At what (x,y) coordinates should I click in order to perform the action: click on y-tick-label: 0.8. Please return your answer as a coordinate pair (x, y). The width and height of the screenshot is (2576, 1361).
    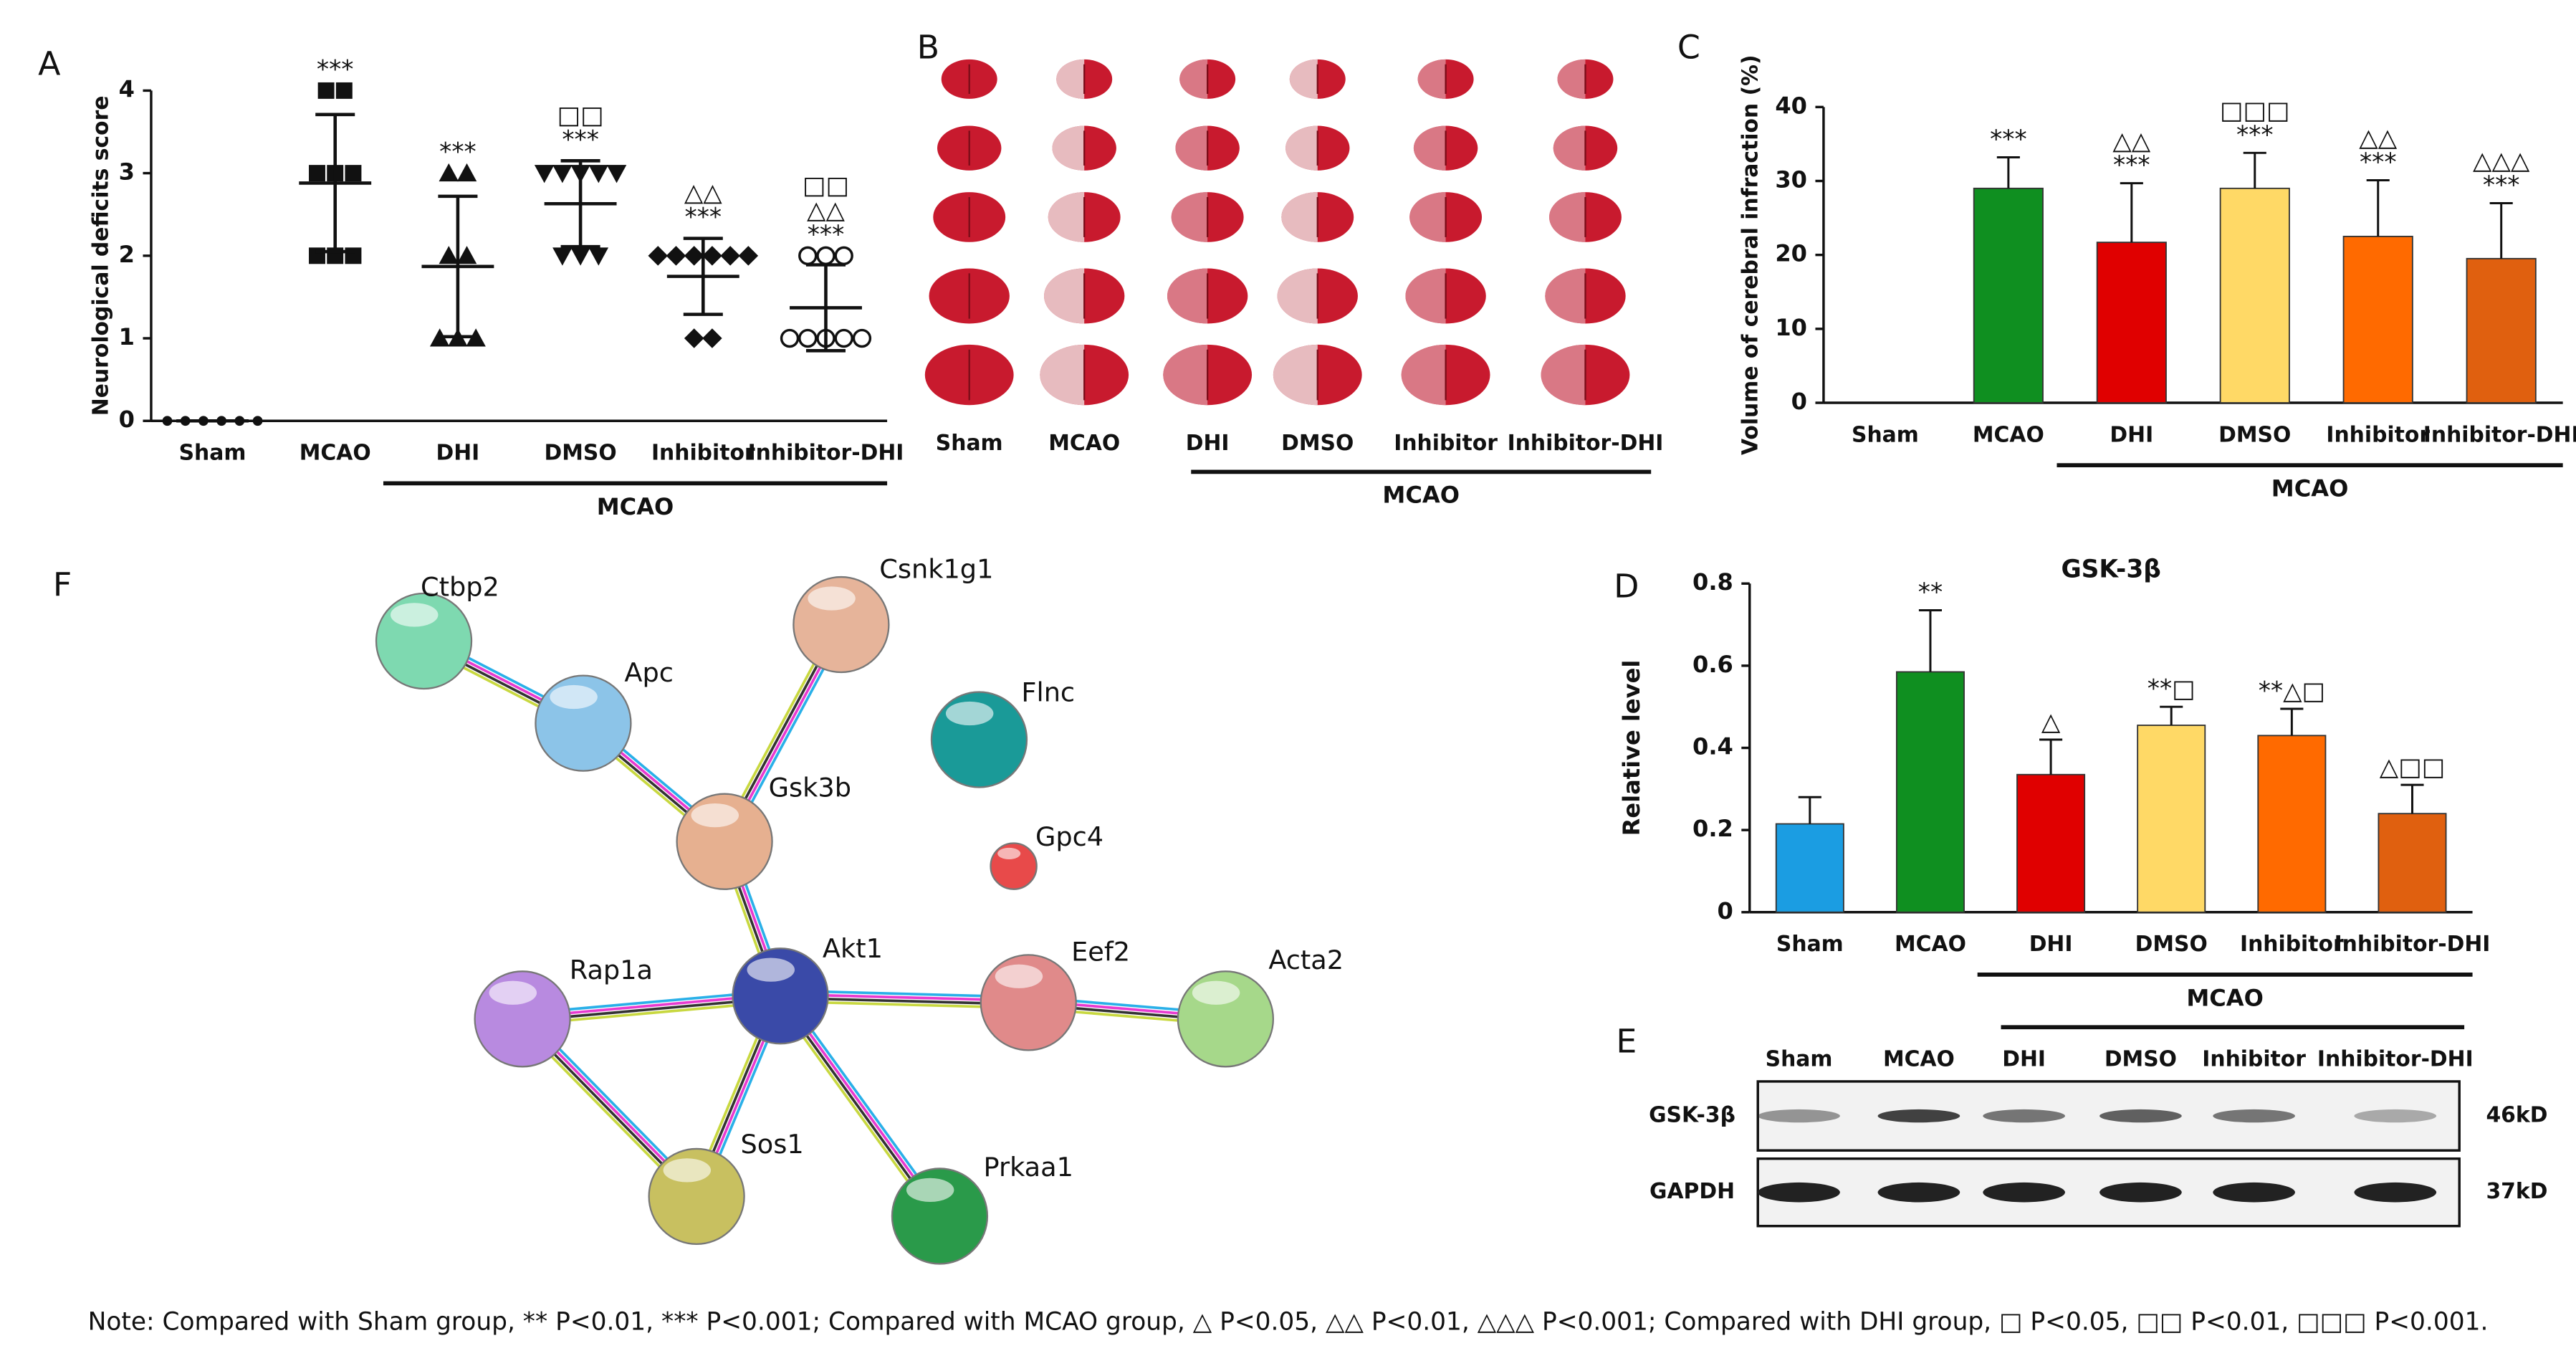
    Looking at the image, I should click on (1712, 582).